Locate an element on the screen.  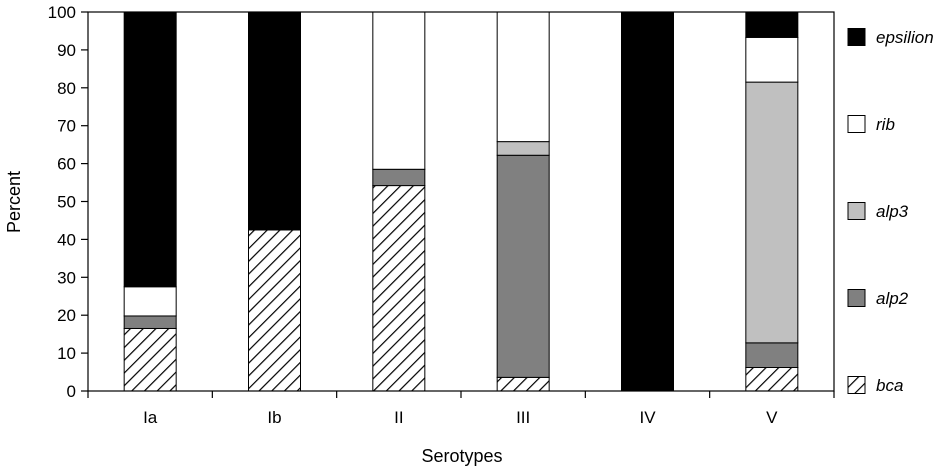
bar-segment-bca-V is located at coordinates (772, 379).